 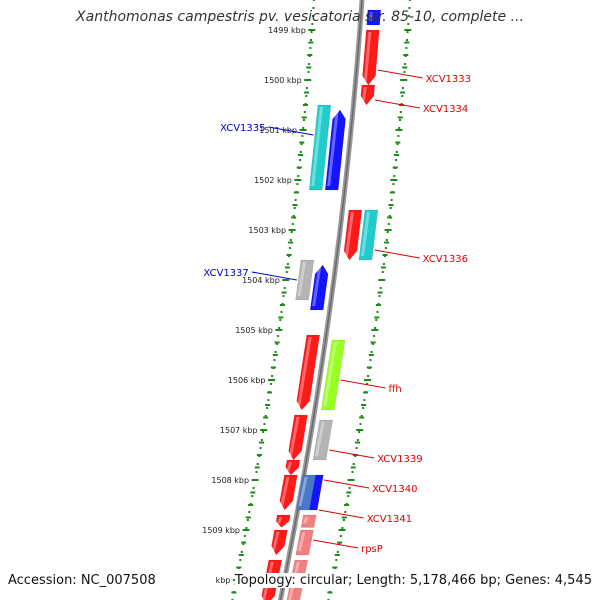 I want to click on gene-label: XCV1333, so click(x=448, y=79).